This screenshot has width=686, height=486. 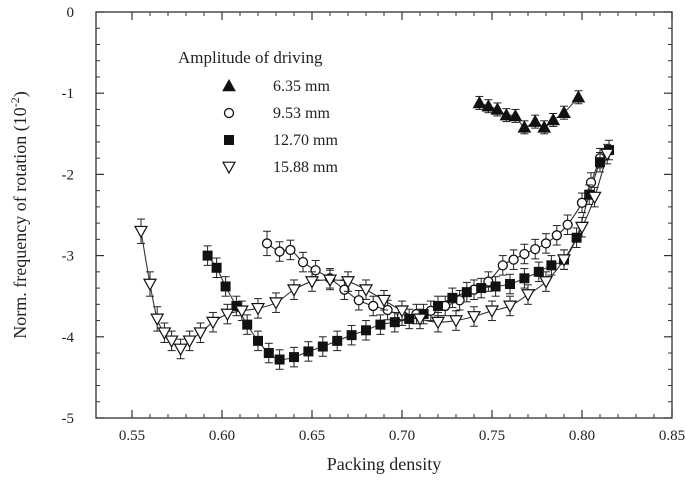 I want to click on y-tick-label: -3, so click(x=68, y=257).